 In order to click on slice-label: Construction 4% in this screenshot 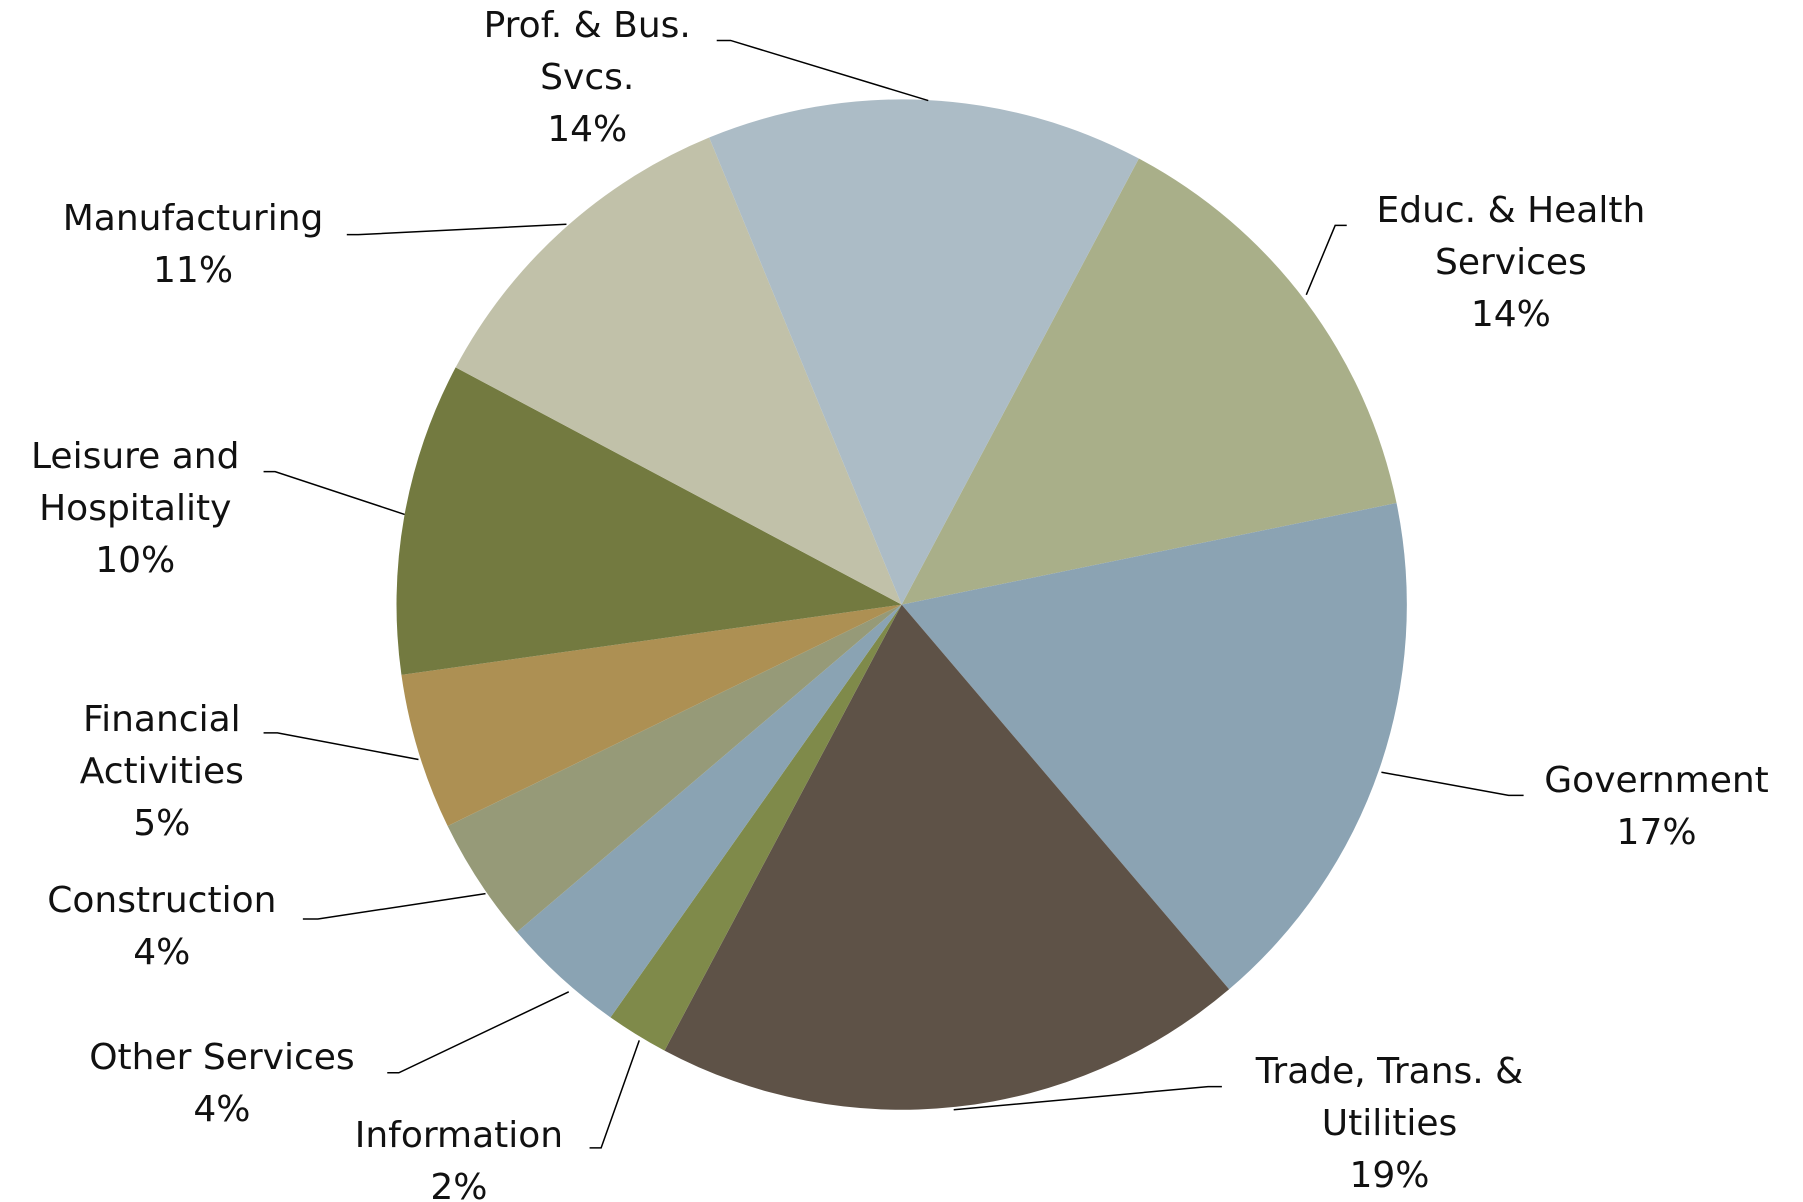, I will do `click(161, 927)`.